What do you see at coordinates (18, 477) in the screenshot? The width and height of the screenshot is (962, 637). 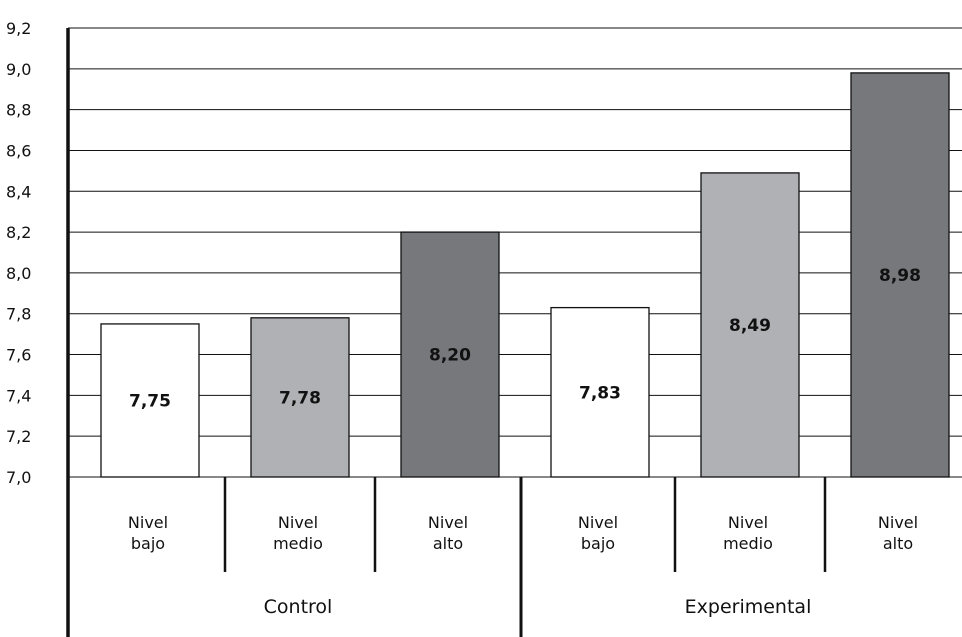 I see `y-tick-label: 7,0` at bounding box center [18, 477].